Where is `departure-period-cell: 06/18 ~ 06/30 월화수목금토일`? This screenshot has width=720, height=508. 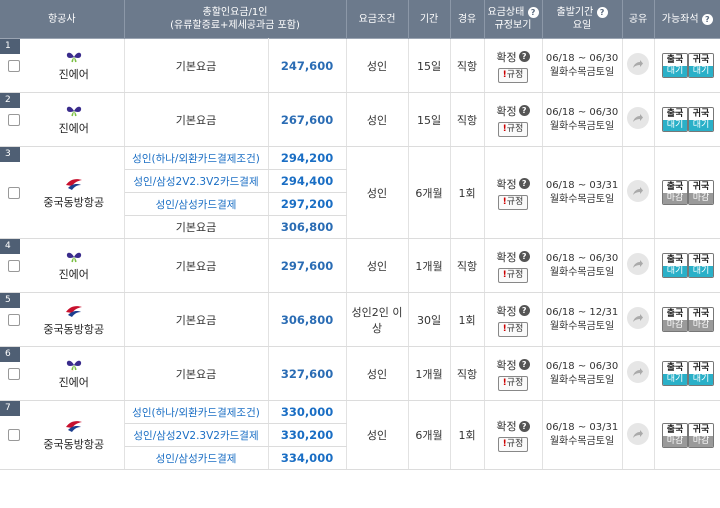 departure-period-cell: 06/18 ~ 06/30 월화수목금토일 is located at coordinates (582, 265).